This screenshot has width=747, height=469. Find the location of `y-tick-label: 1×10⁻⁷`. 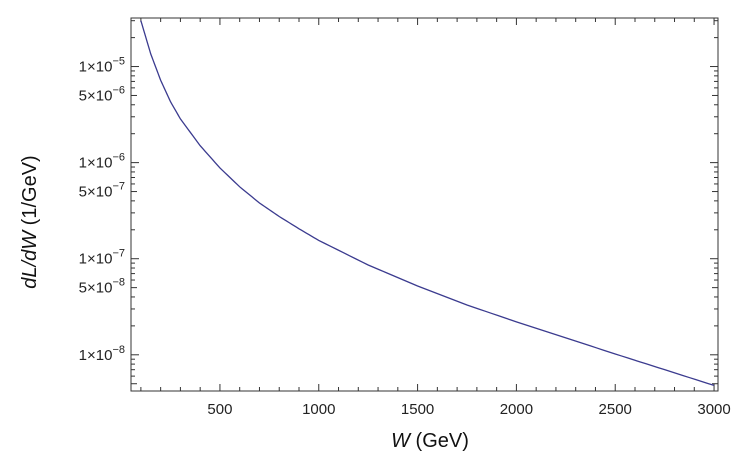

y-tick-label: 1×10⁻⁷ is located at coordinates (102, 258).